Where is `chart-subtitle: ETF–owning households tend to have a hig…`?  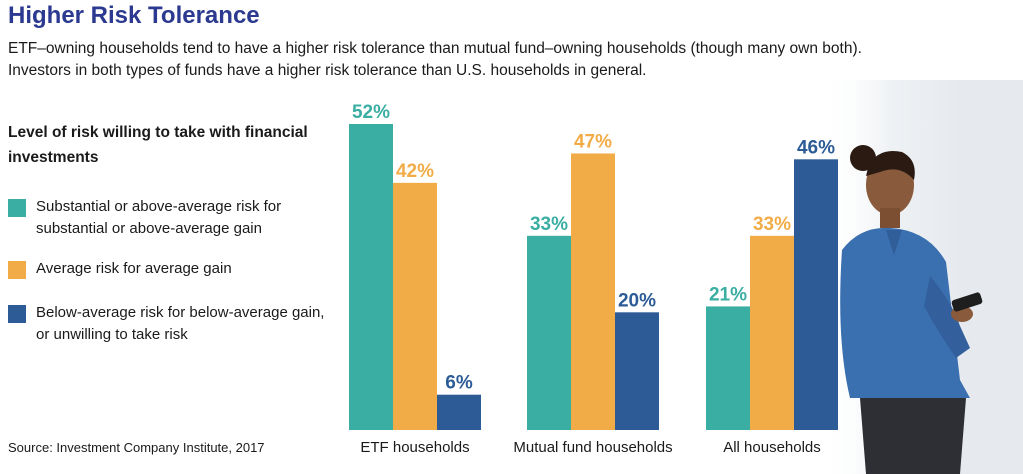 chart-subtitle: ETF–owning households tend to have a hig… is located at coordinates (435, 59).